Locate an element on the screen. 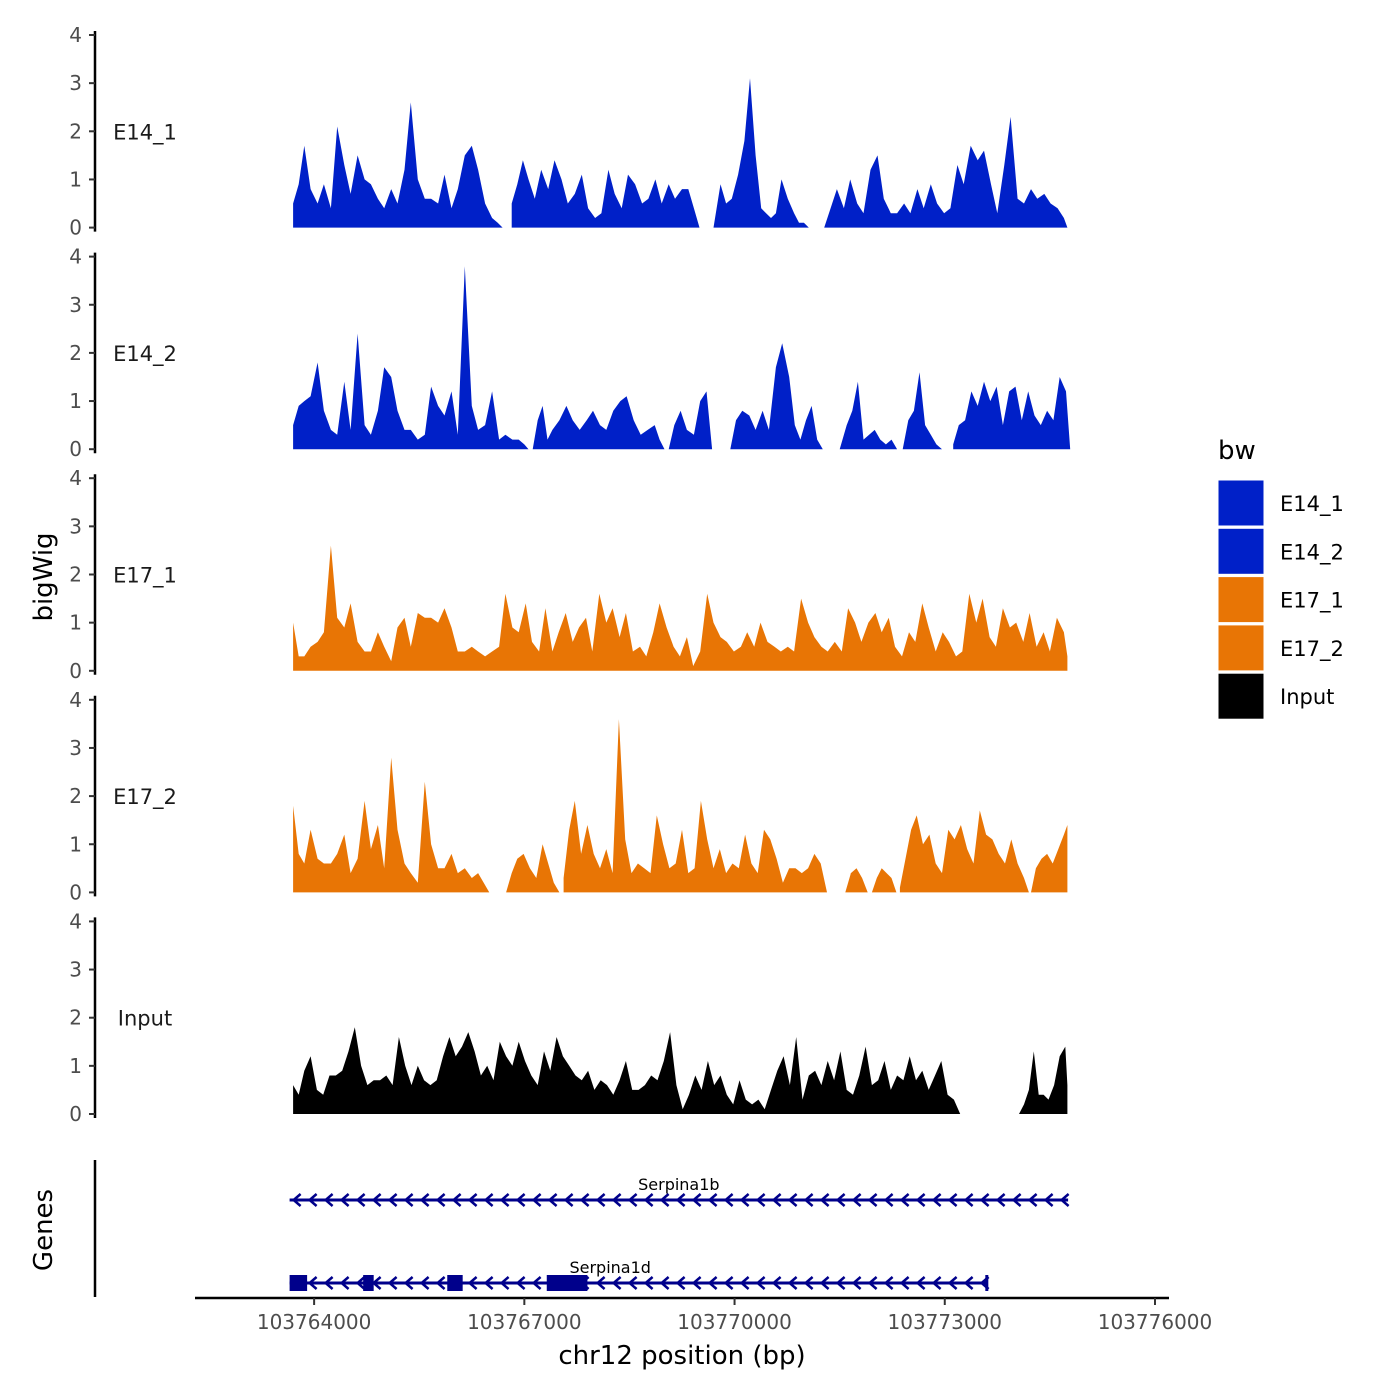  genes-axis-title: Genes is located at coordinates (44, 1230).